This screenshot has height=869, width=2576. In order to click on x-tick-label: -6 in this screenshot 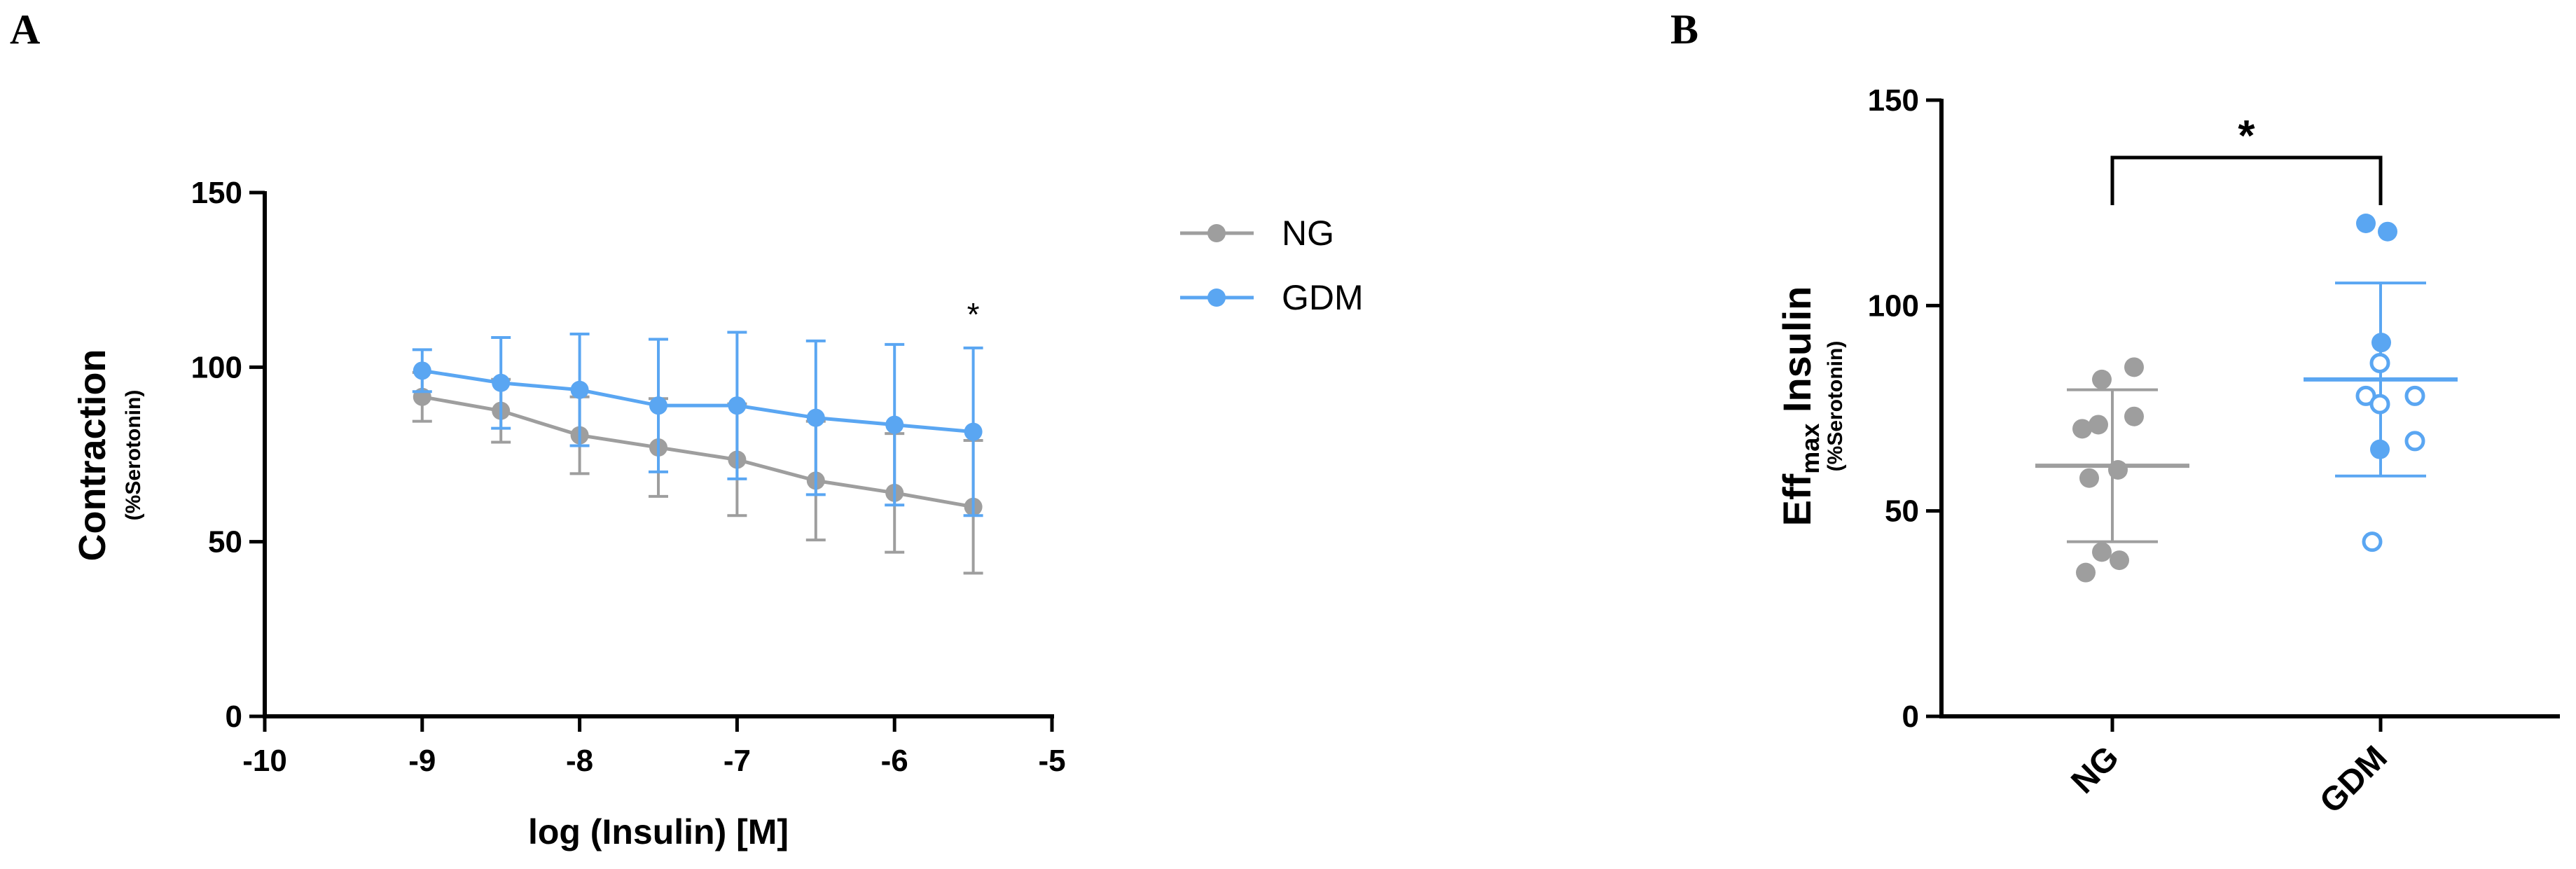, I will do `click(894, 761)`.